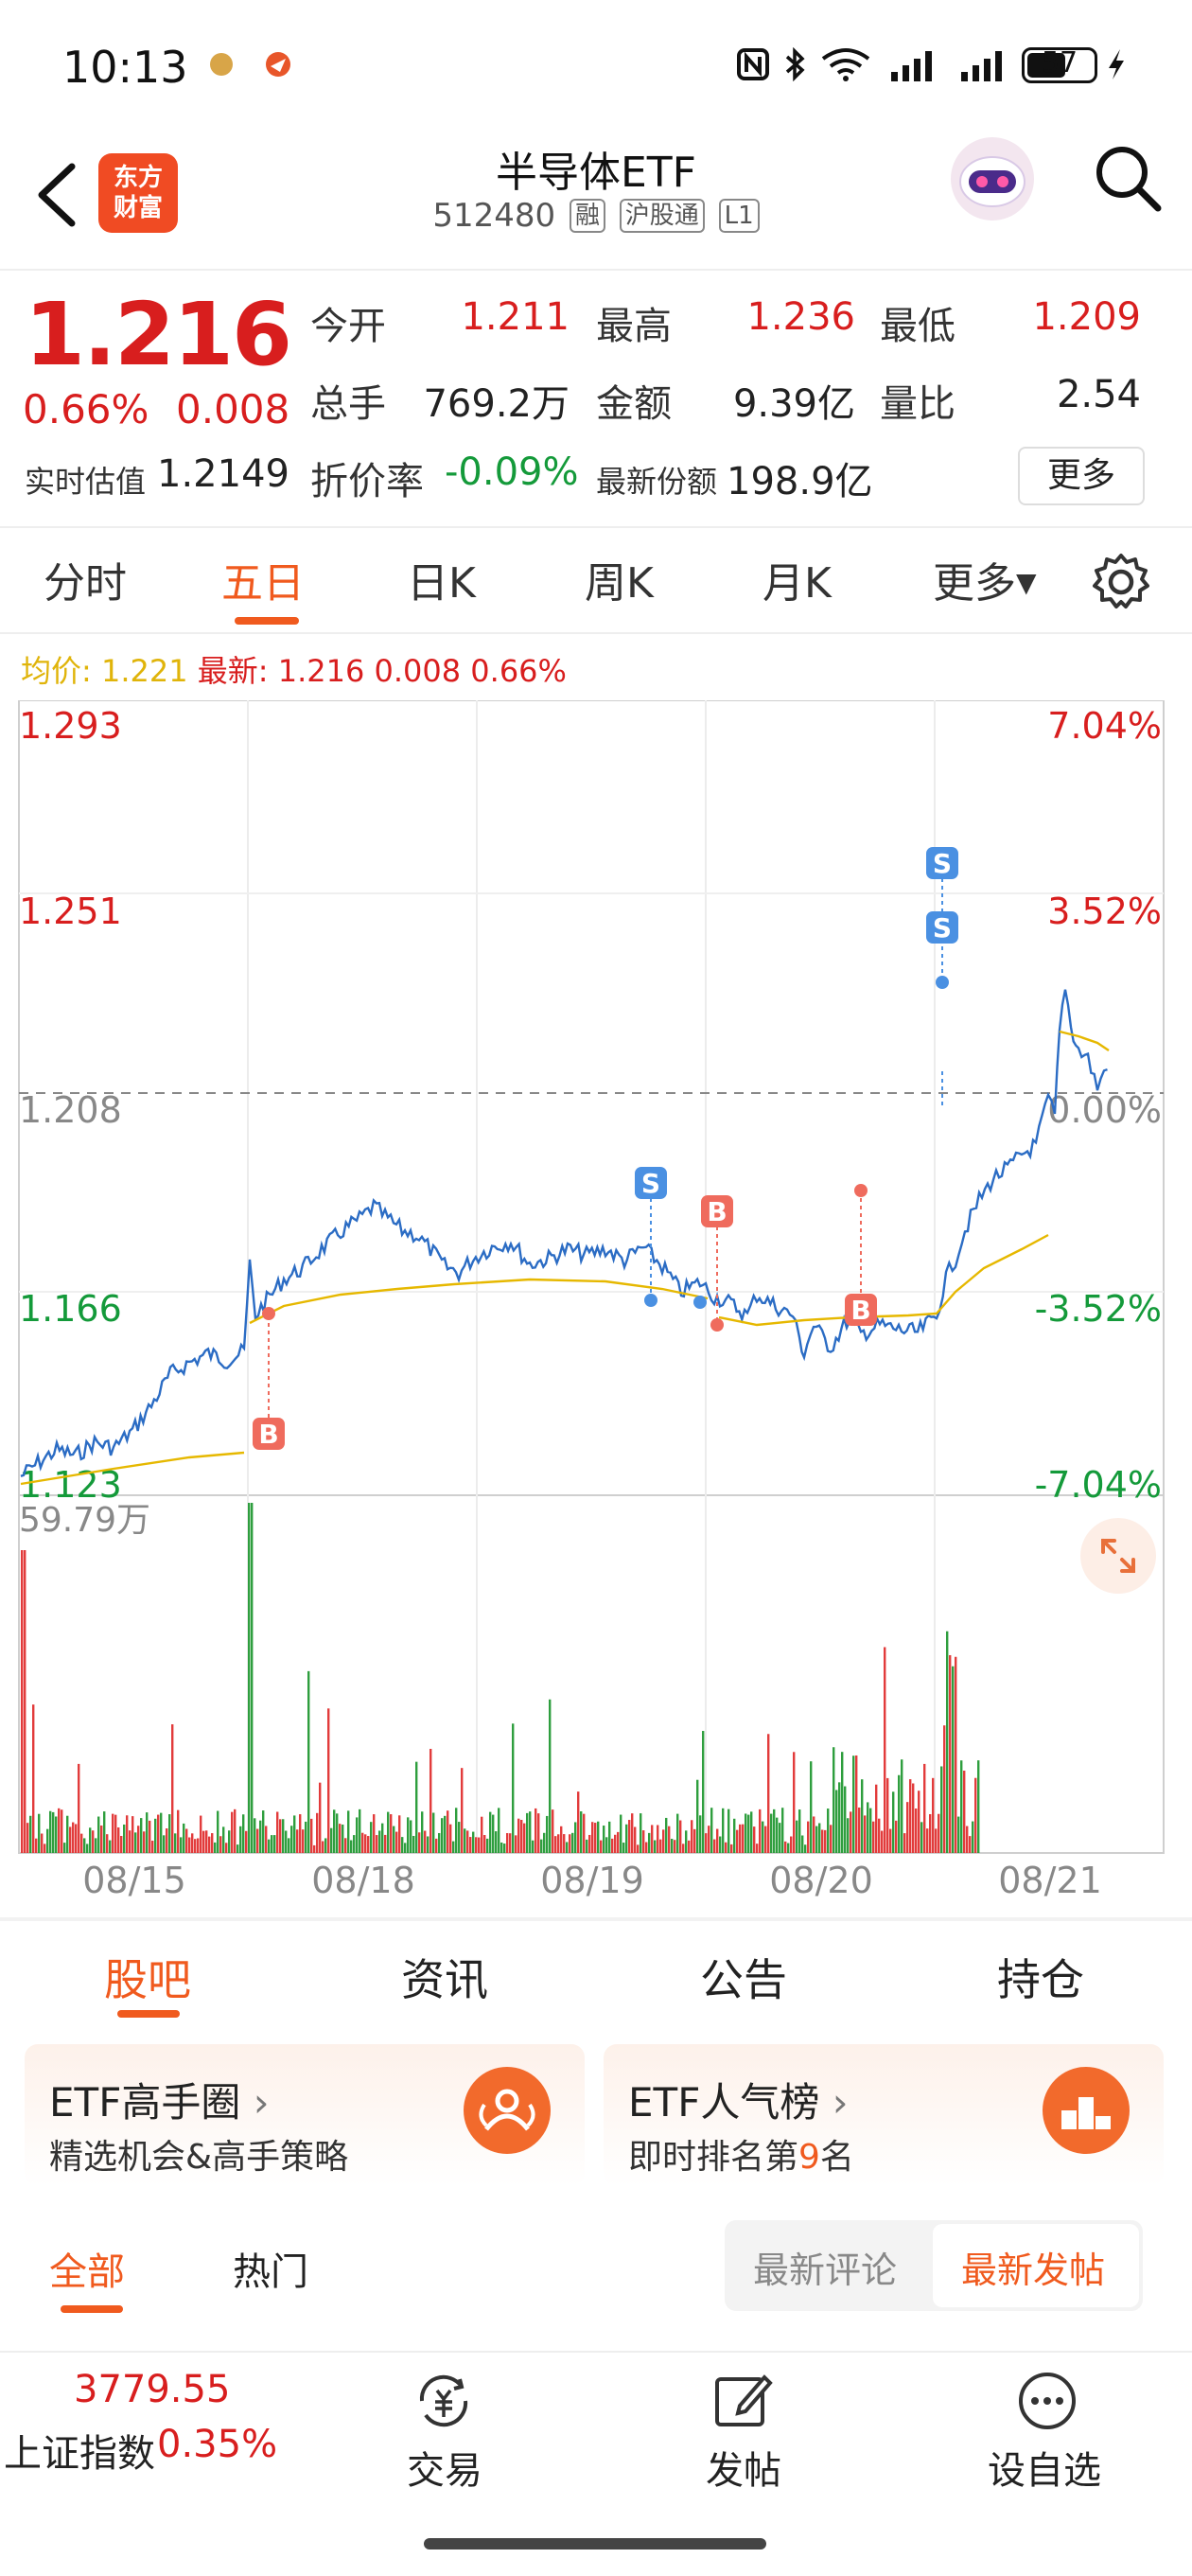 The width and height of the screenshot is (1192, 2576). Describe the element at coordinates (144, 671) in the screenshot. I see `avg-value: 1.221` at that location.